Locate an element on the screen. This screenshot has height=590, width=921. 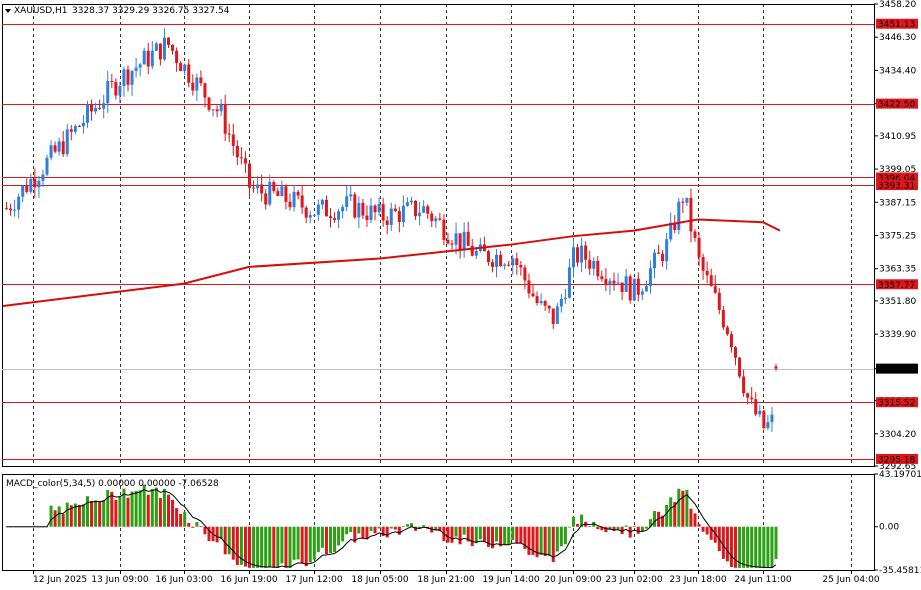
time-label: 20 Jun 09:00 is located at coordinates (572, 580).